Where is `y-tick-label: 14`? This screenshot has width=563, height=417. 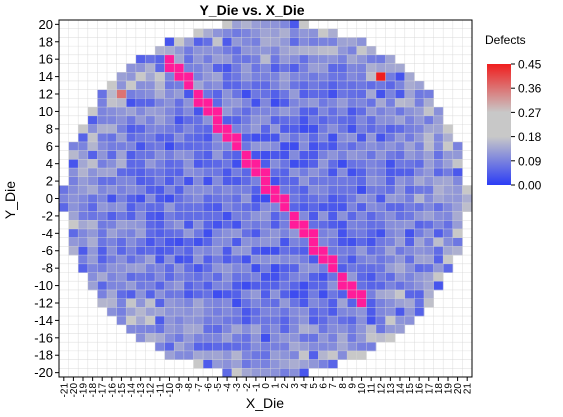
y-tick-label: 14 is located at coordinates (46, 76).